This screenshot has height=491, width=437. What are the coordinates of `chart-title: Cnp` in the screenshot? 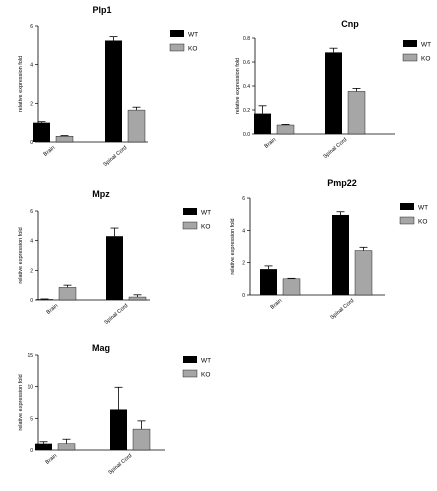 It's located at (350, 24).